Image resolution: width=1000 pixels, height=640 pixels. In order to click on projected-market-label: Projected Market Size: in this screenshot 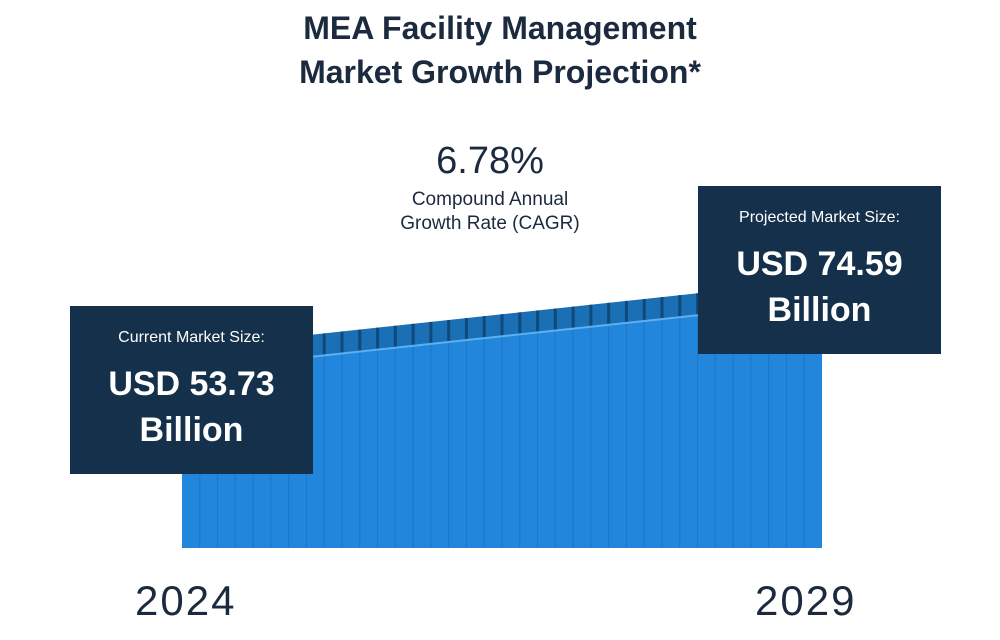, I will do `click(819, 217)`.